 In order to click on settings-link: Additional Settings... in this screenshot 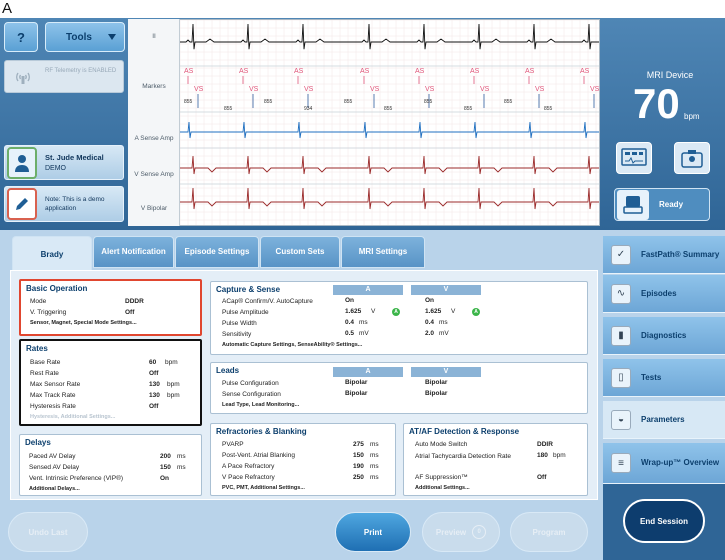, I will do `click(442, 488)`.